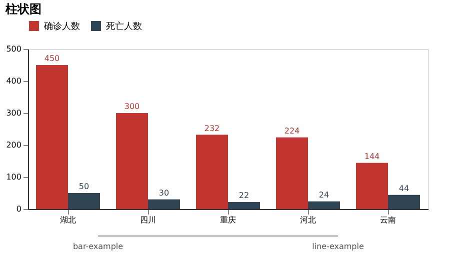 Image resolution: width=474 pixels, height=277 pixels. What do you see at coordinates (308, 220) in the screenshot?
I see `x-tick-label: 河北` at bounding box center [308, 220].